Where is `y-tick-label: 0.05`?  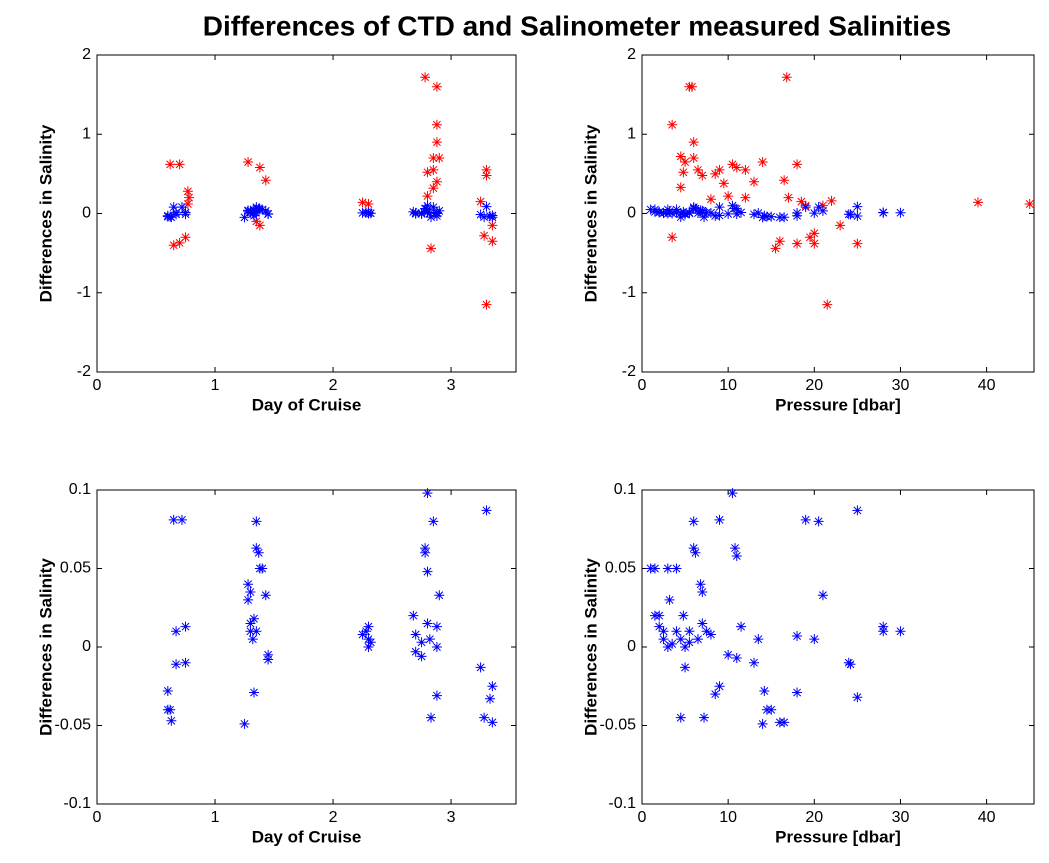 y-tick-label: 0.05 is located at coordinates (620, 568).